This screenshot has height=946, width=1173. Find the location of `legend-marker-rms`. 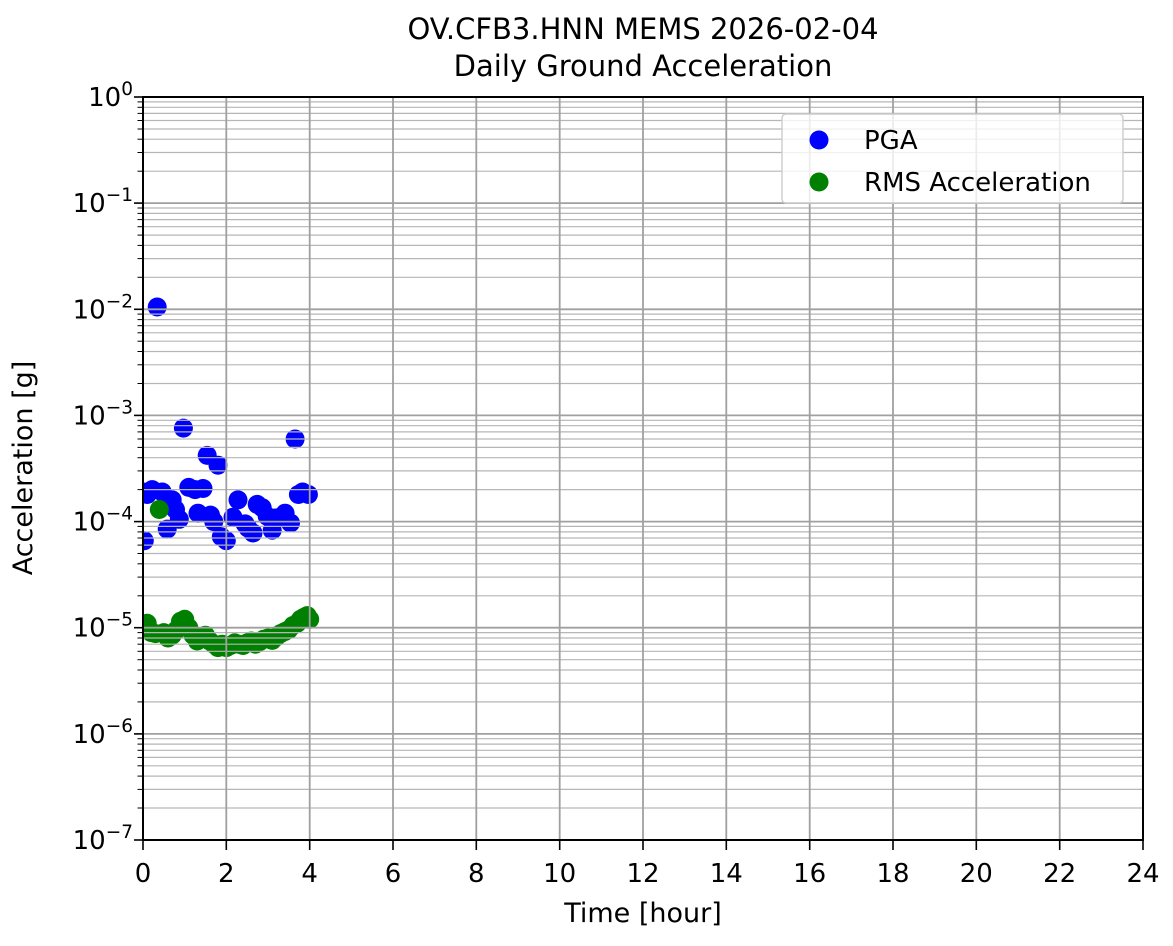

legend-marker-rms is located at coordinates (819, 182).